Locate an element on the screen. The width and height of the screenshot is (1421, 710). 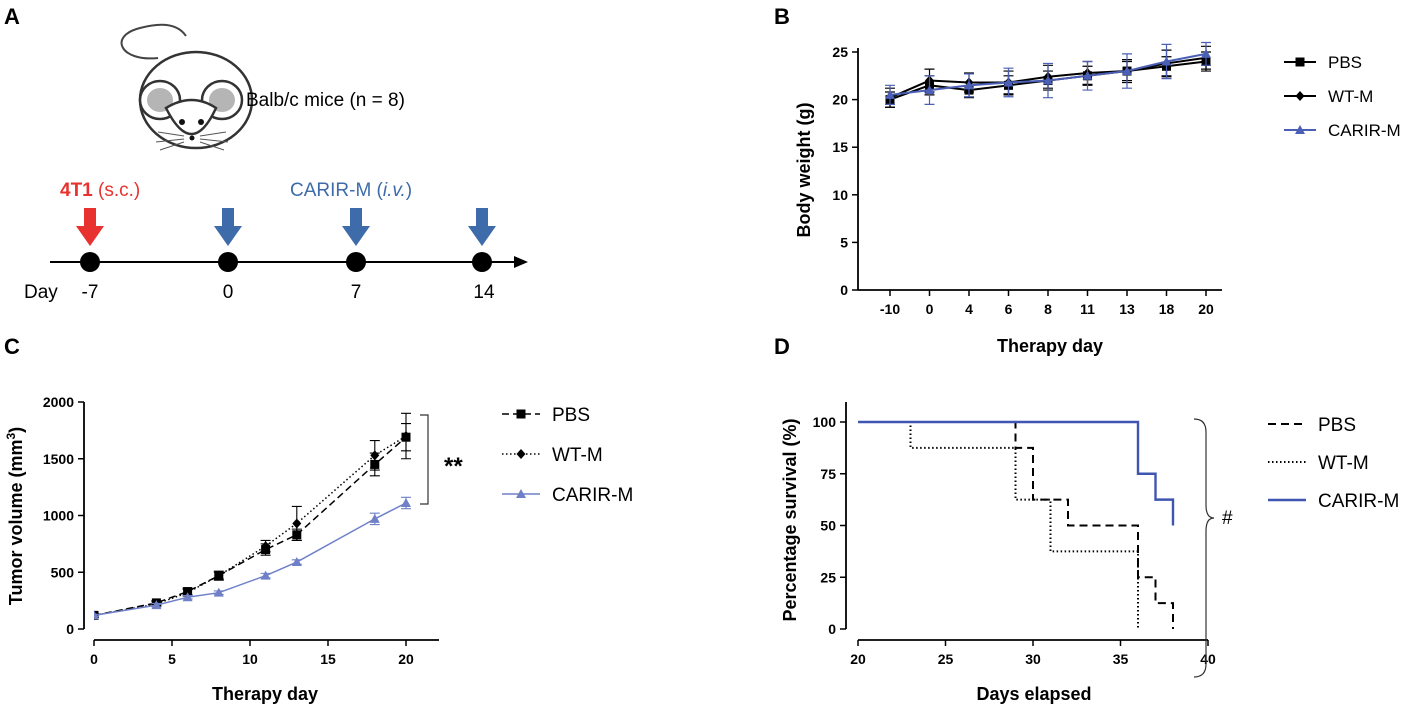
injection-label-4t1: 4T1 (s.c.) is located at coordinates (100, 190).